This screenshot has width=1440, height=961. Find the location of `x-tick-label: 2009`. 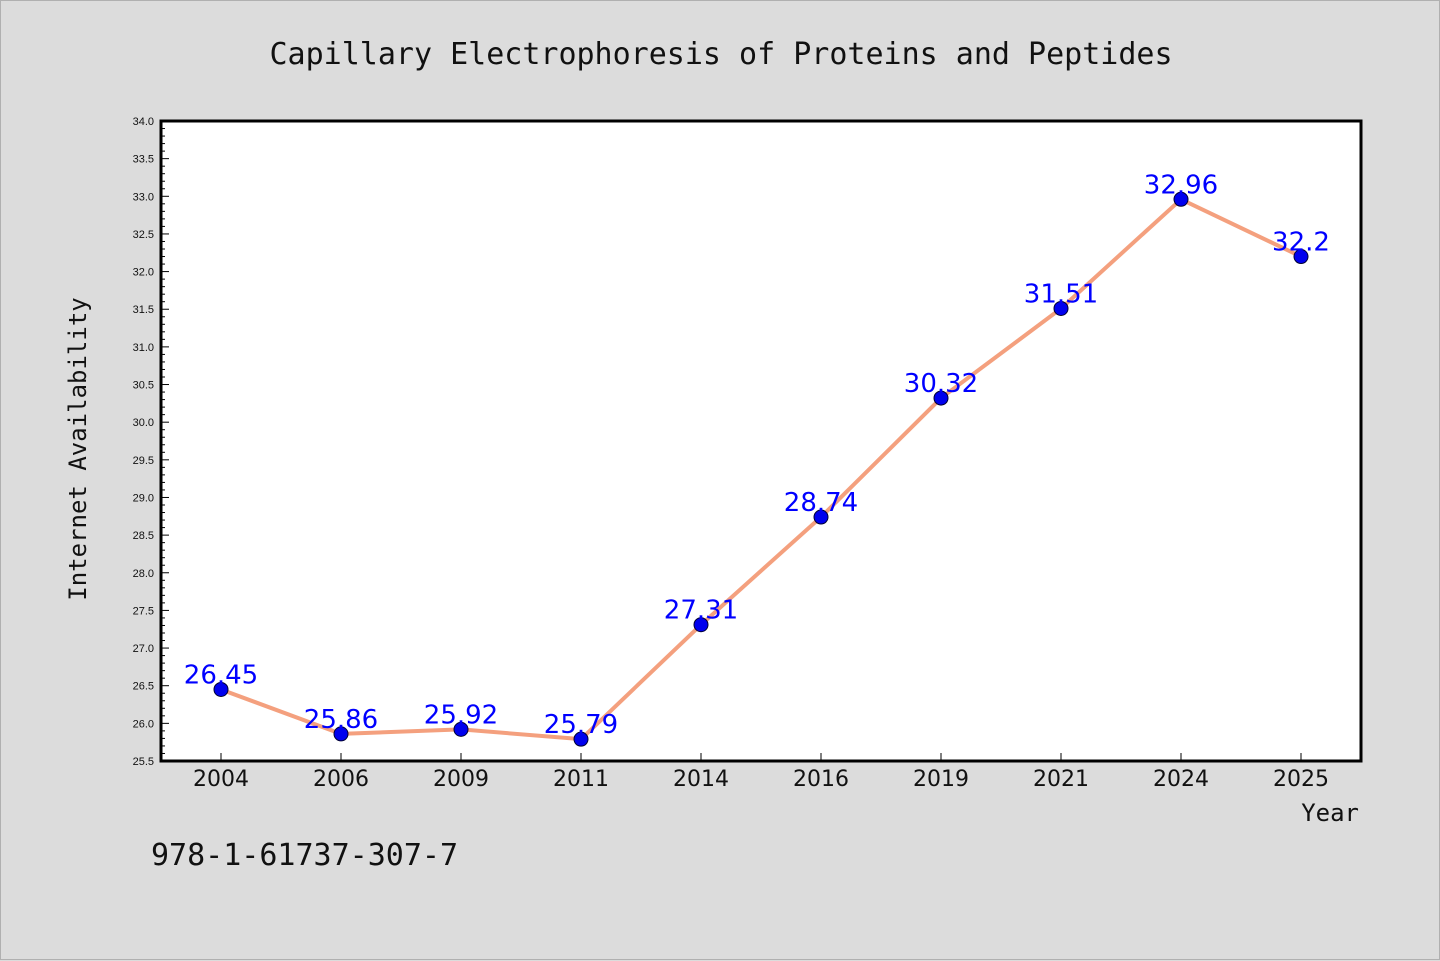

x-tick-label: 2009 is located at coordinates (461, 779).